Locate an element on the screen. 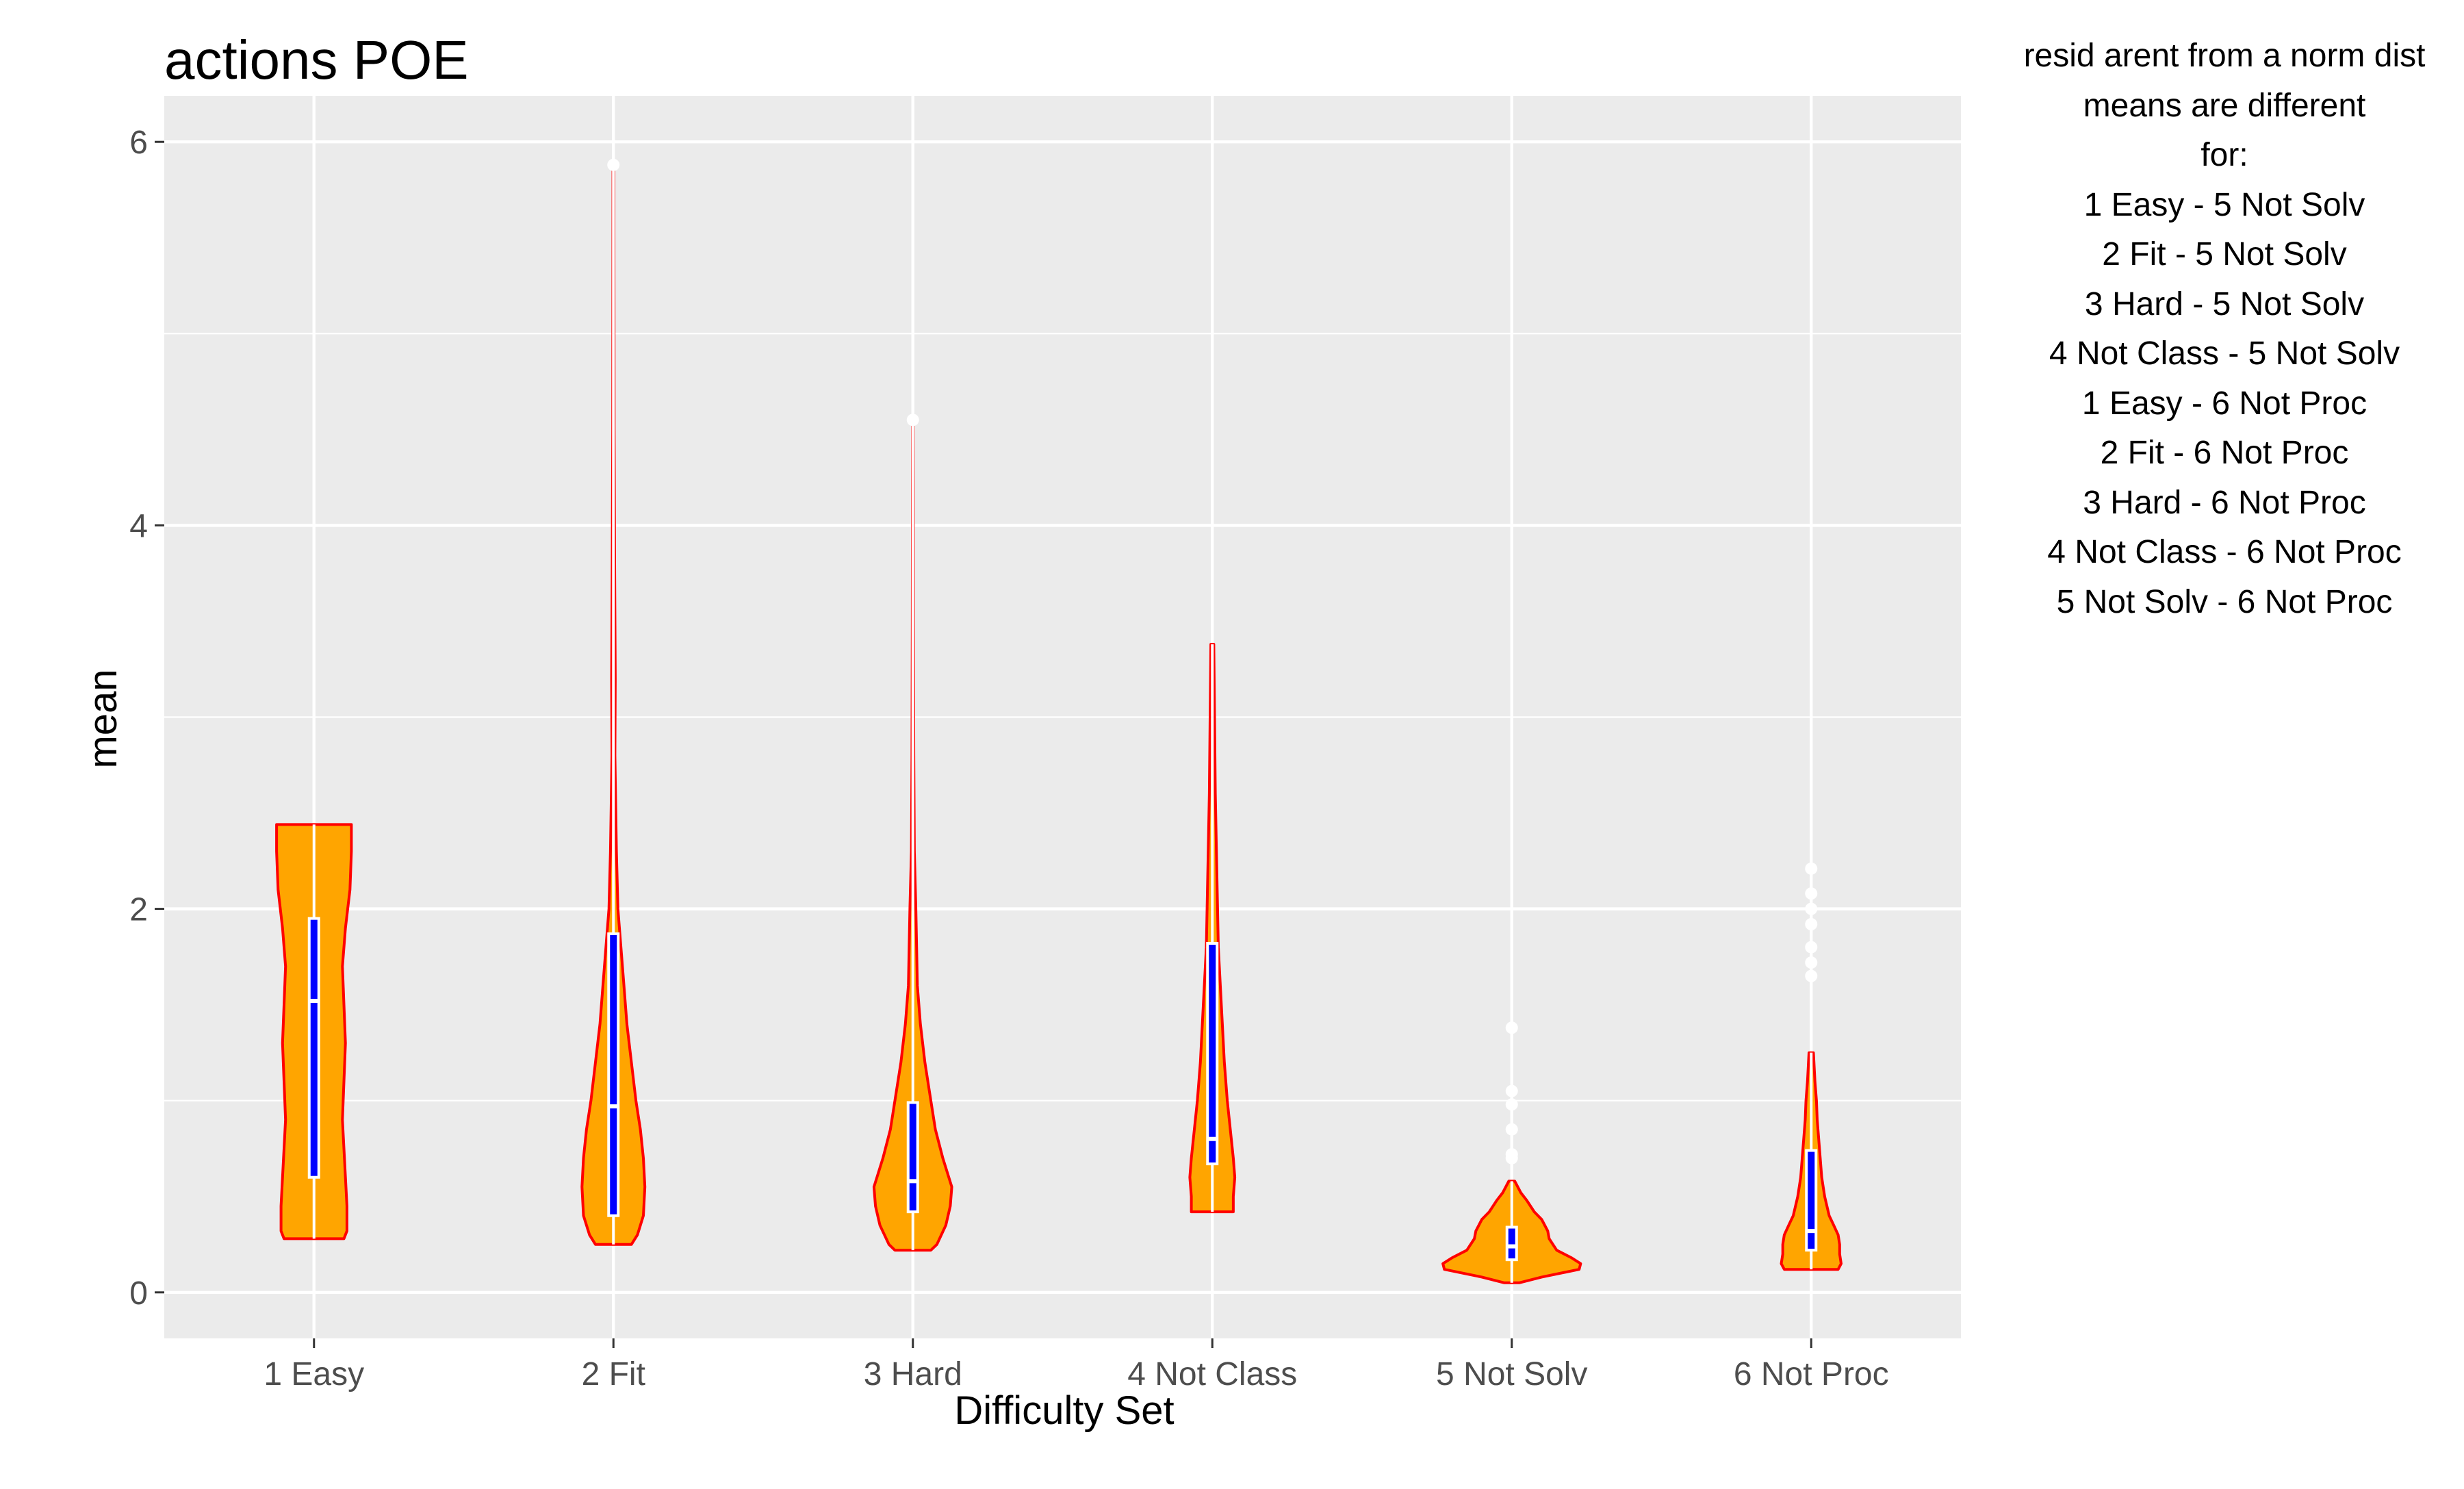  x-tick-label: 4 Not Class is located at coordinates (1212, 1374).